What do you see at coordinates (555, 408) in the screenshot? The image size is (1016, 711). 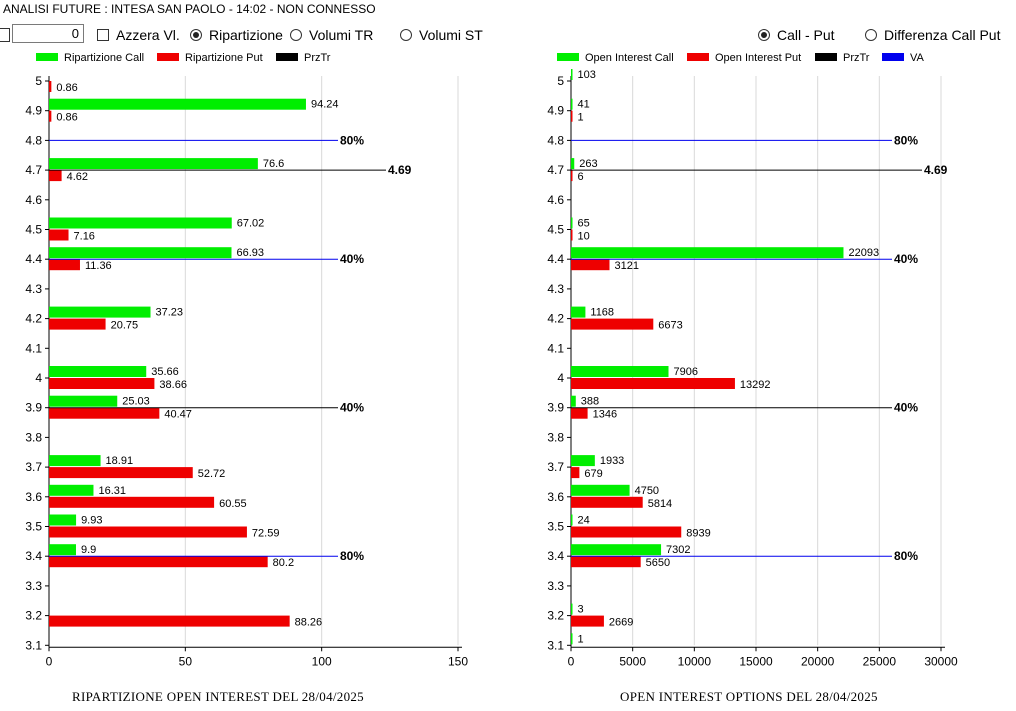 I see `y-tick-label: 3.9` at bounding box center [555, 408].